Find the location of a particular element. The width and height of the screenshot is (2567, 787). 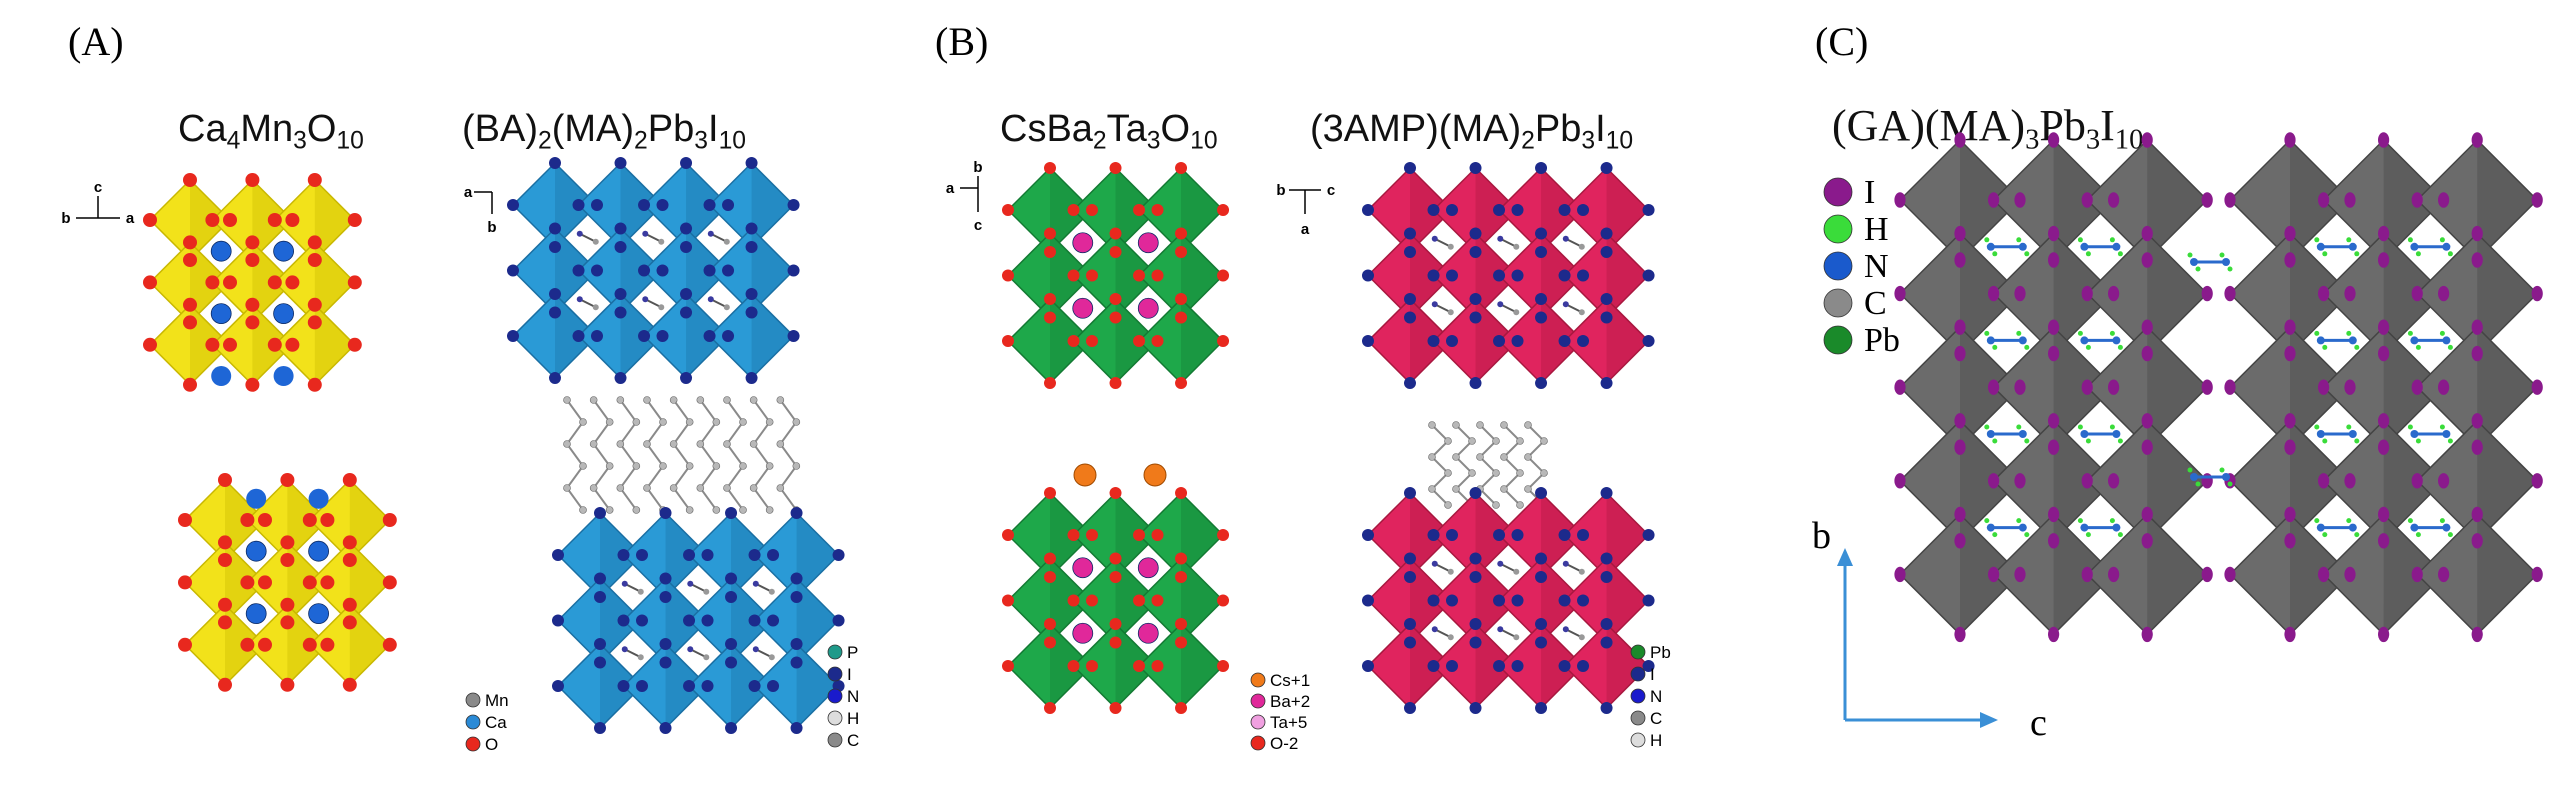

structure-csba2ta3o10 is located at coordinates (1116, 438).